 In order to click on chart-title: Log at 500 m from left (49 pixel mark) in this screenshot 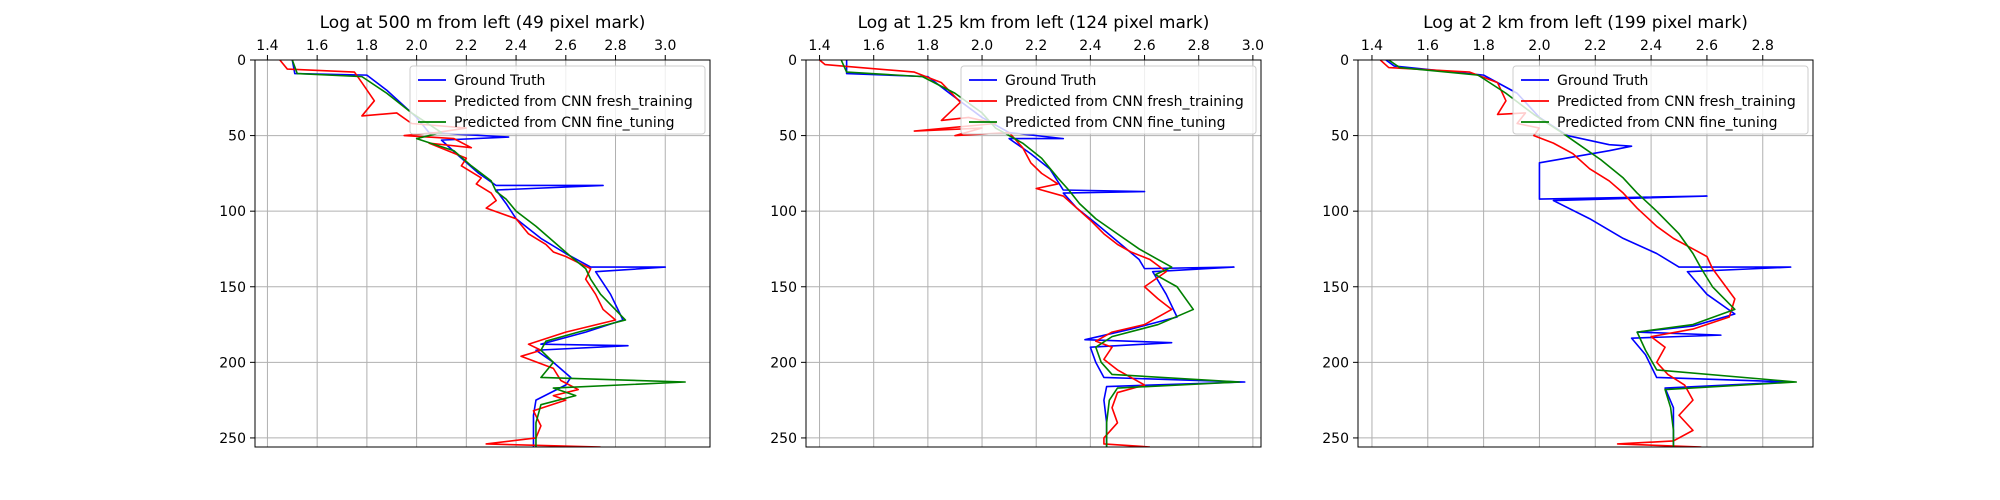, I will do `click(483, 23)`.